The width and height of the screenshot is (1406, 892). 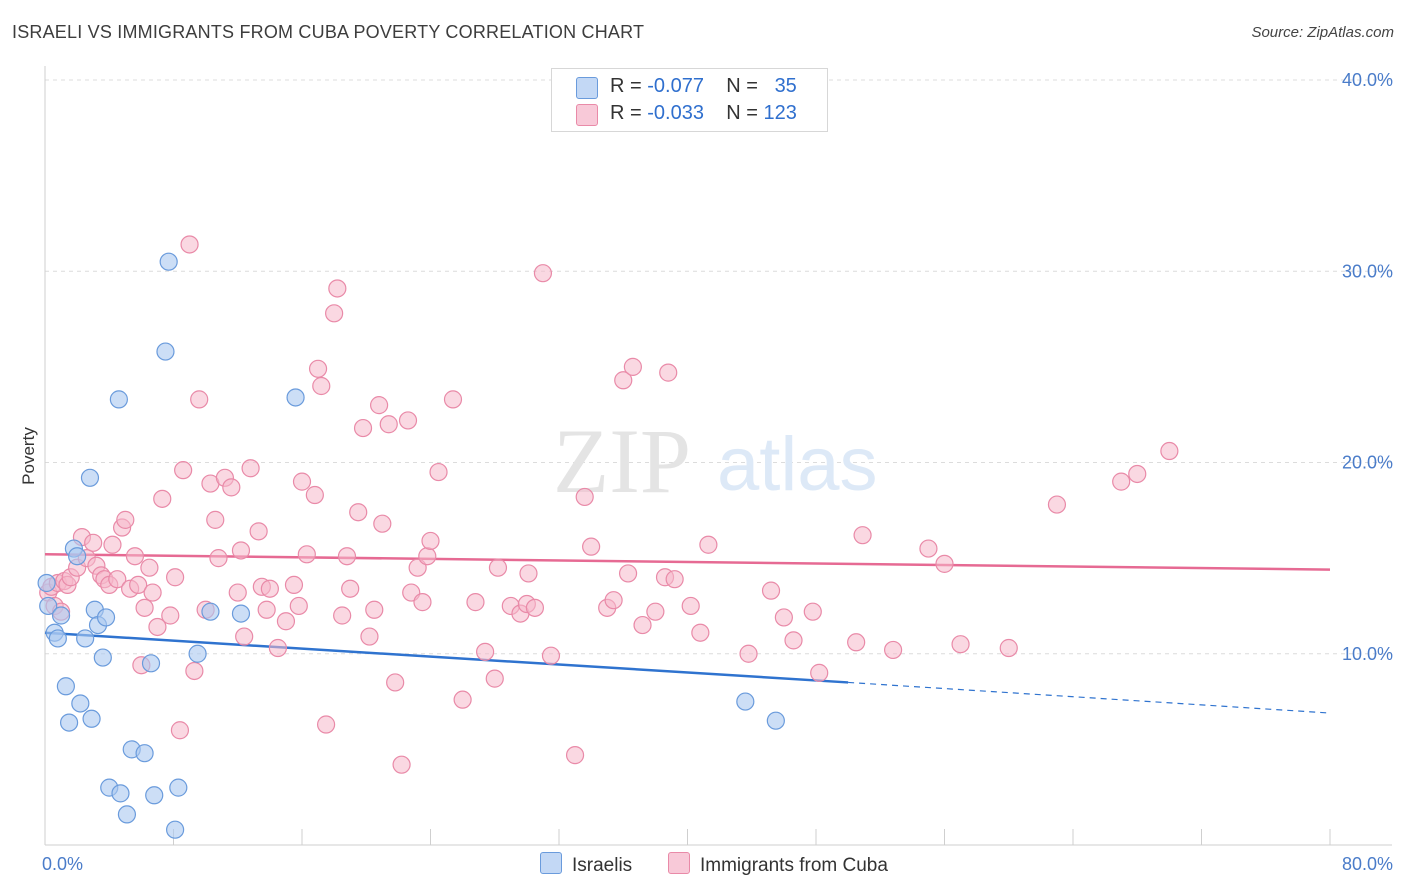 What do you see at coordinates (587, 115) in the screenshot?
I see `legend-swatch-cuba` at bounding box center [587, 115].